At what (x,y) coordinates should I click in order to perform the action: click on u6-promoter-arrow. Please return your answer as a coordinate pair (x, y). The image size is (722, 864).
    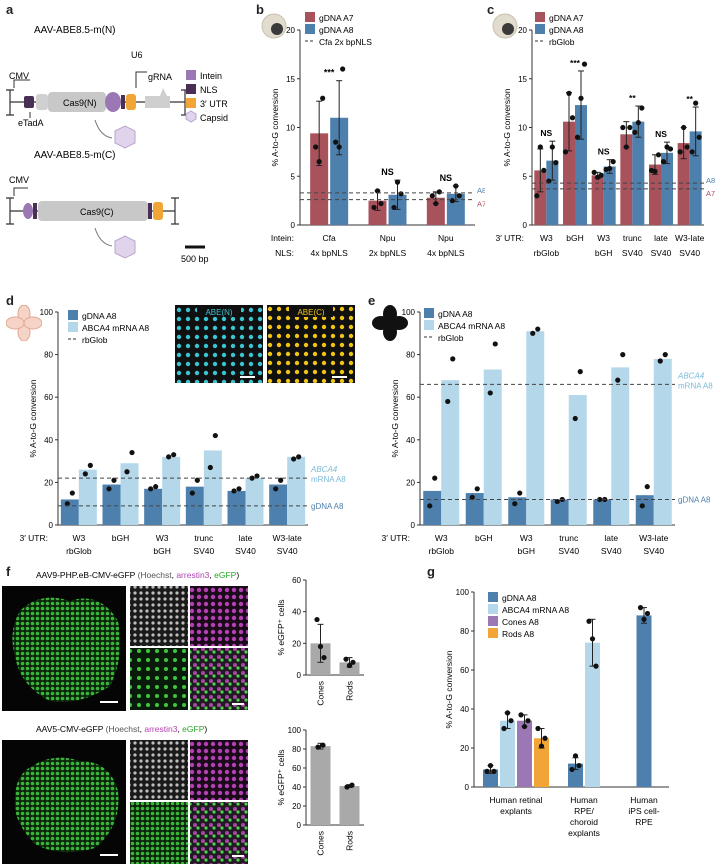
    Looking at the image, I should click on (141, 79).